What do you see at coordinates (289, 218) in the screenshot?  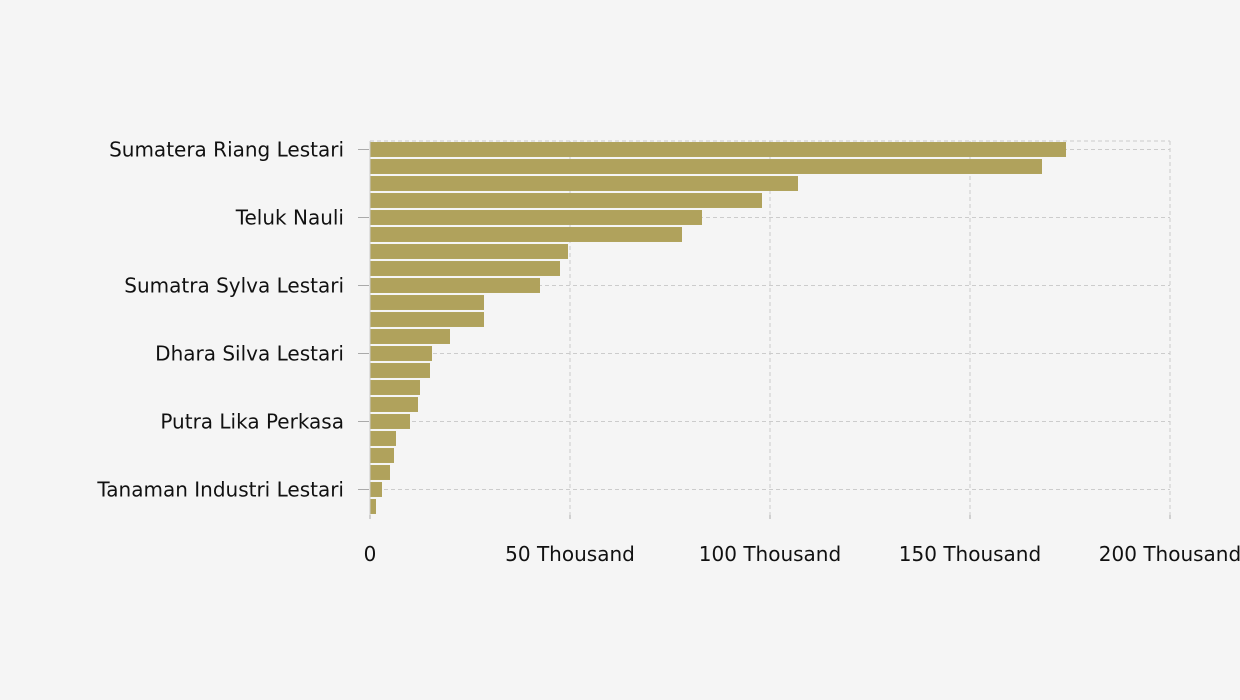 I see `y-tick-label: Teluk Nauli` at bounding box center [289, 218].